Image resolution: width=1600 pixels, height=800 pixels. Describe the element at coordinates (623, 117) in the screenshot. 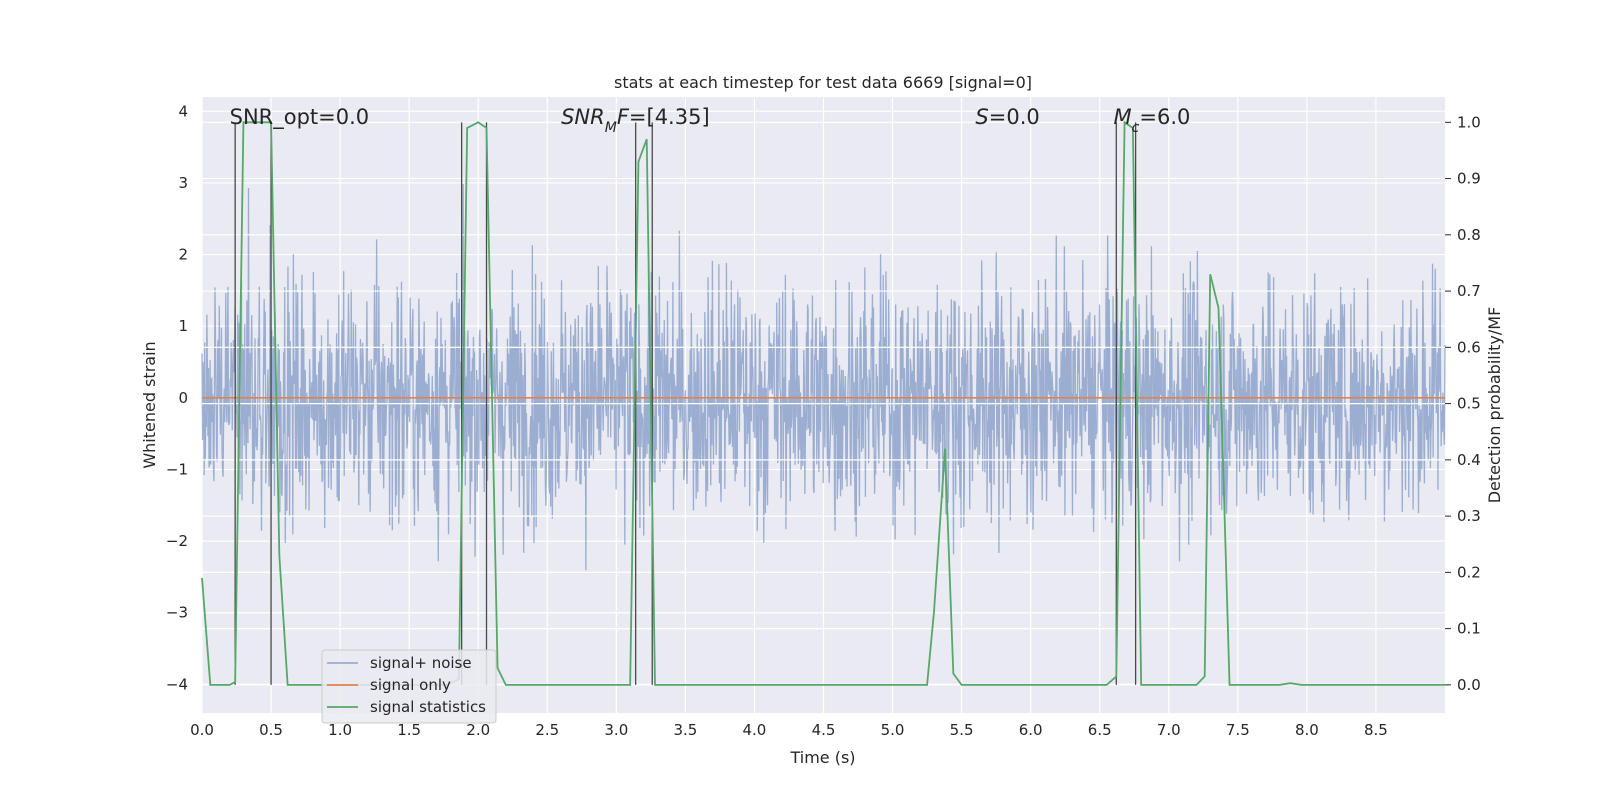

I see `annotation-segment: F` at that location.